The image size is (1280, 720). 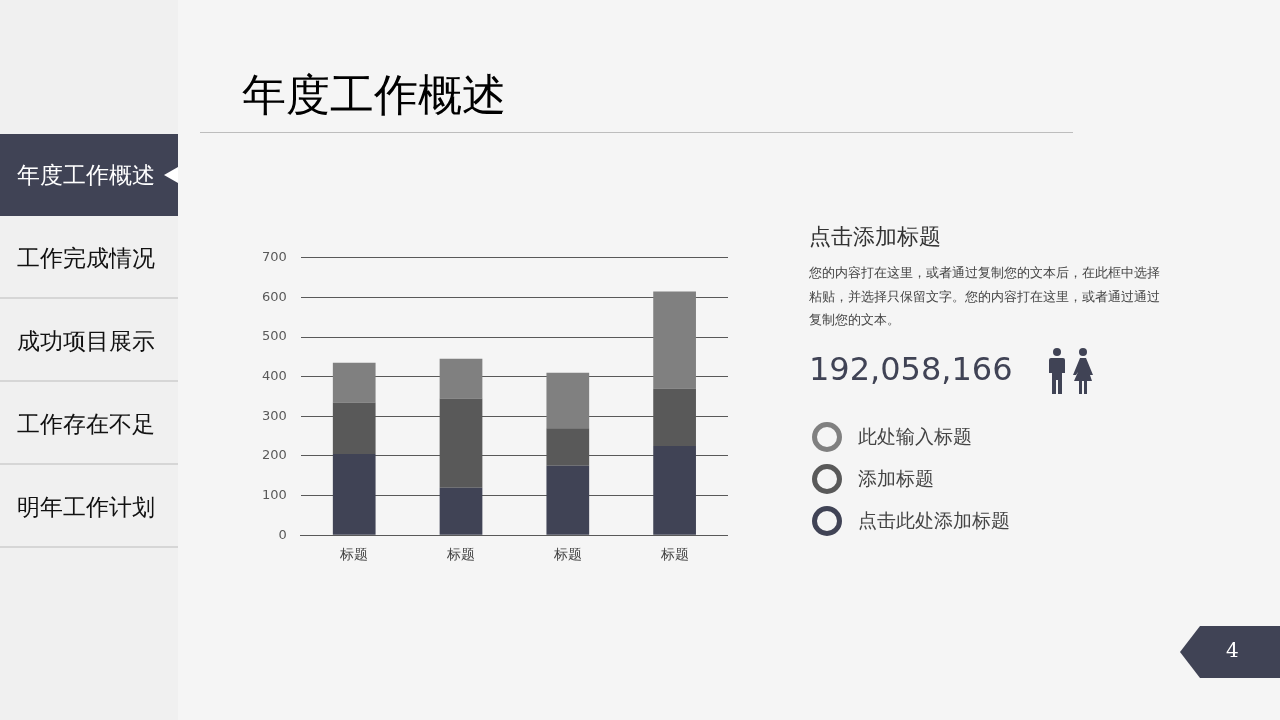 What do you see at coordinates (274, 336) in the screenshot?
I see `y-tick-label: 500` at bounding box center [274, 336].